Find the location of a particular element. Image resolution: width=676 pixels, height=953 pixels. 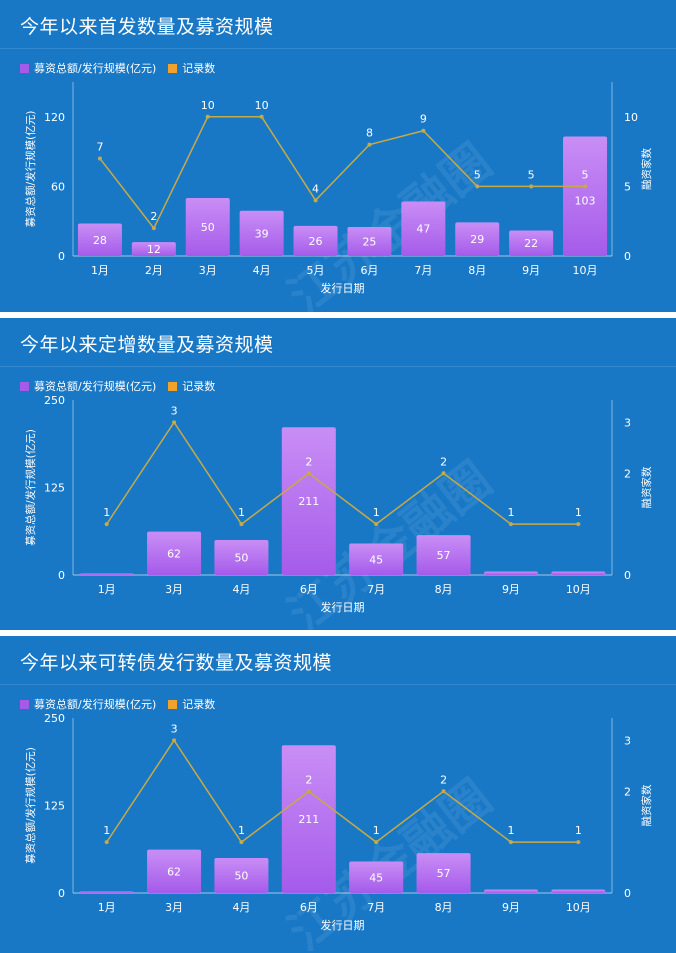

x-tick-label: 3月 is located at coordinates (174, 907).